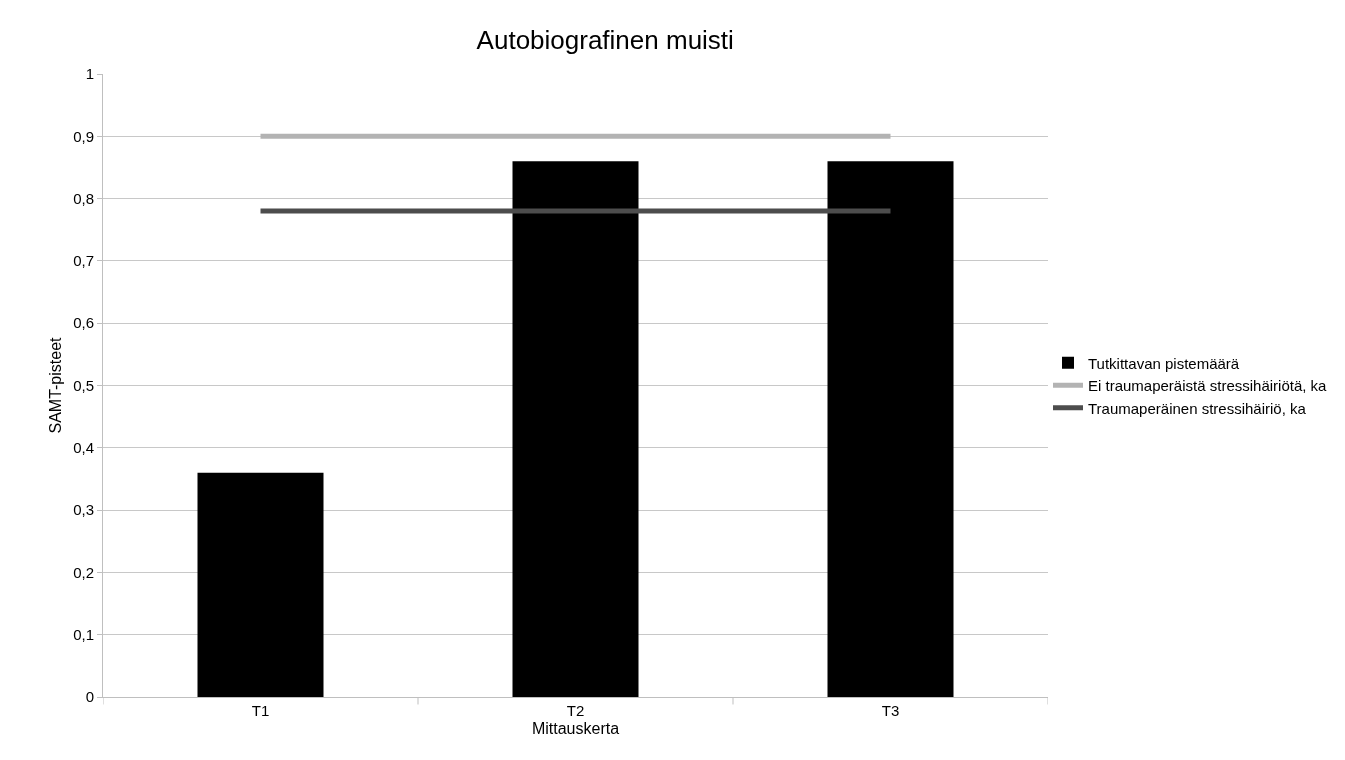  What do you see at coordinates (89, 74) in the screenshot?
I see `y-tick-label: 1` at bounding box center [89, 74].